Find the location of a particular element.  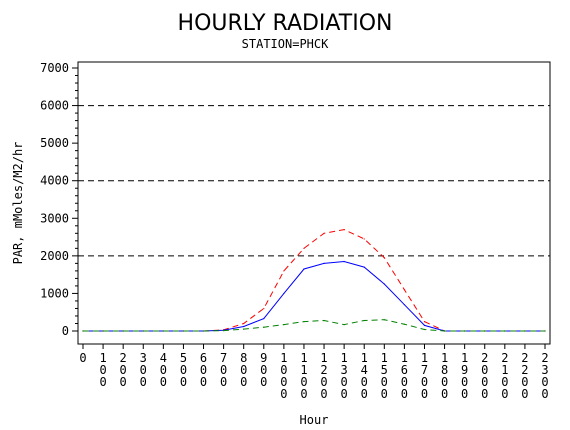

y-tick-label: 4000 is located at coordinates (54, 181).